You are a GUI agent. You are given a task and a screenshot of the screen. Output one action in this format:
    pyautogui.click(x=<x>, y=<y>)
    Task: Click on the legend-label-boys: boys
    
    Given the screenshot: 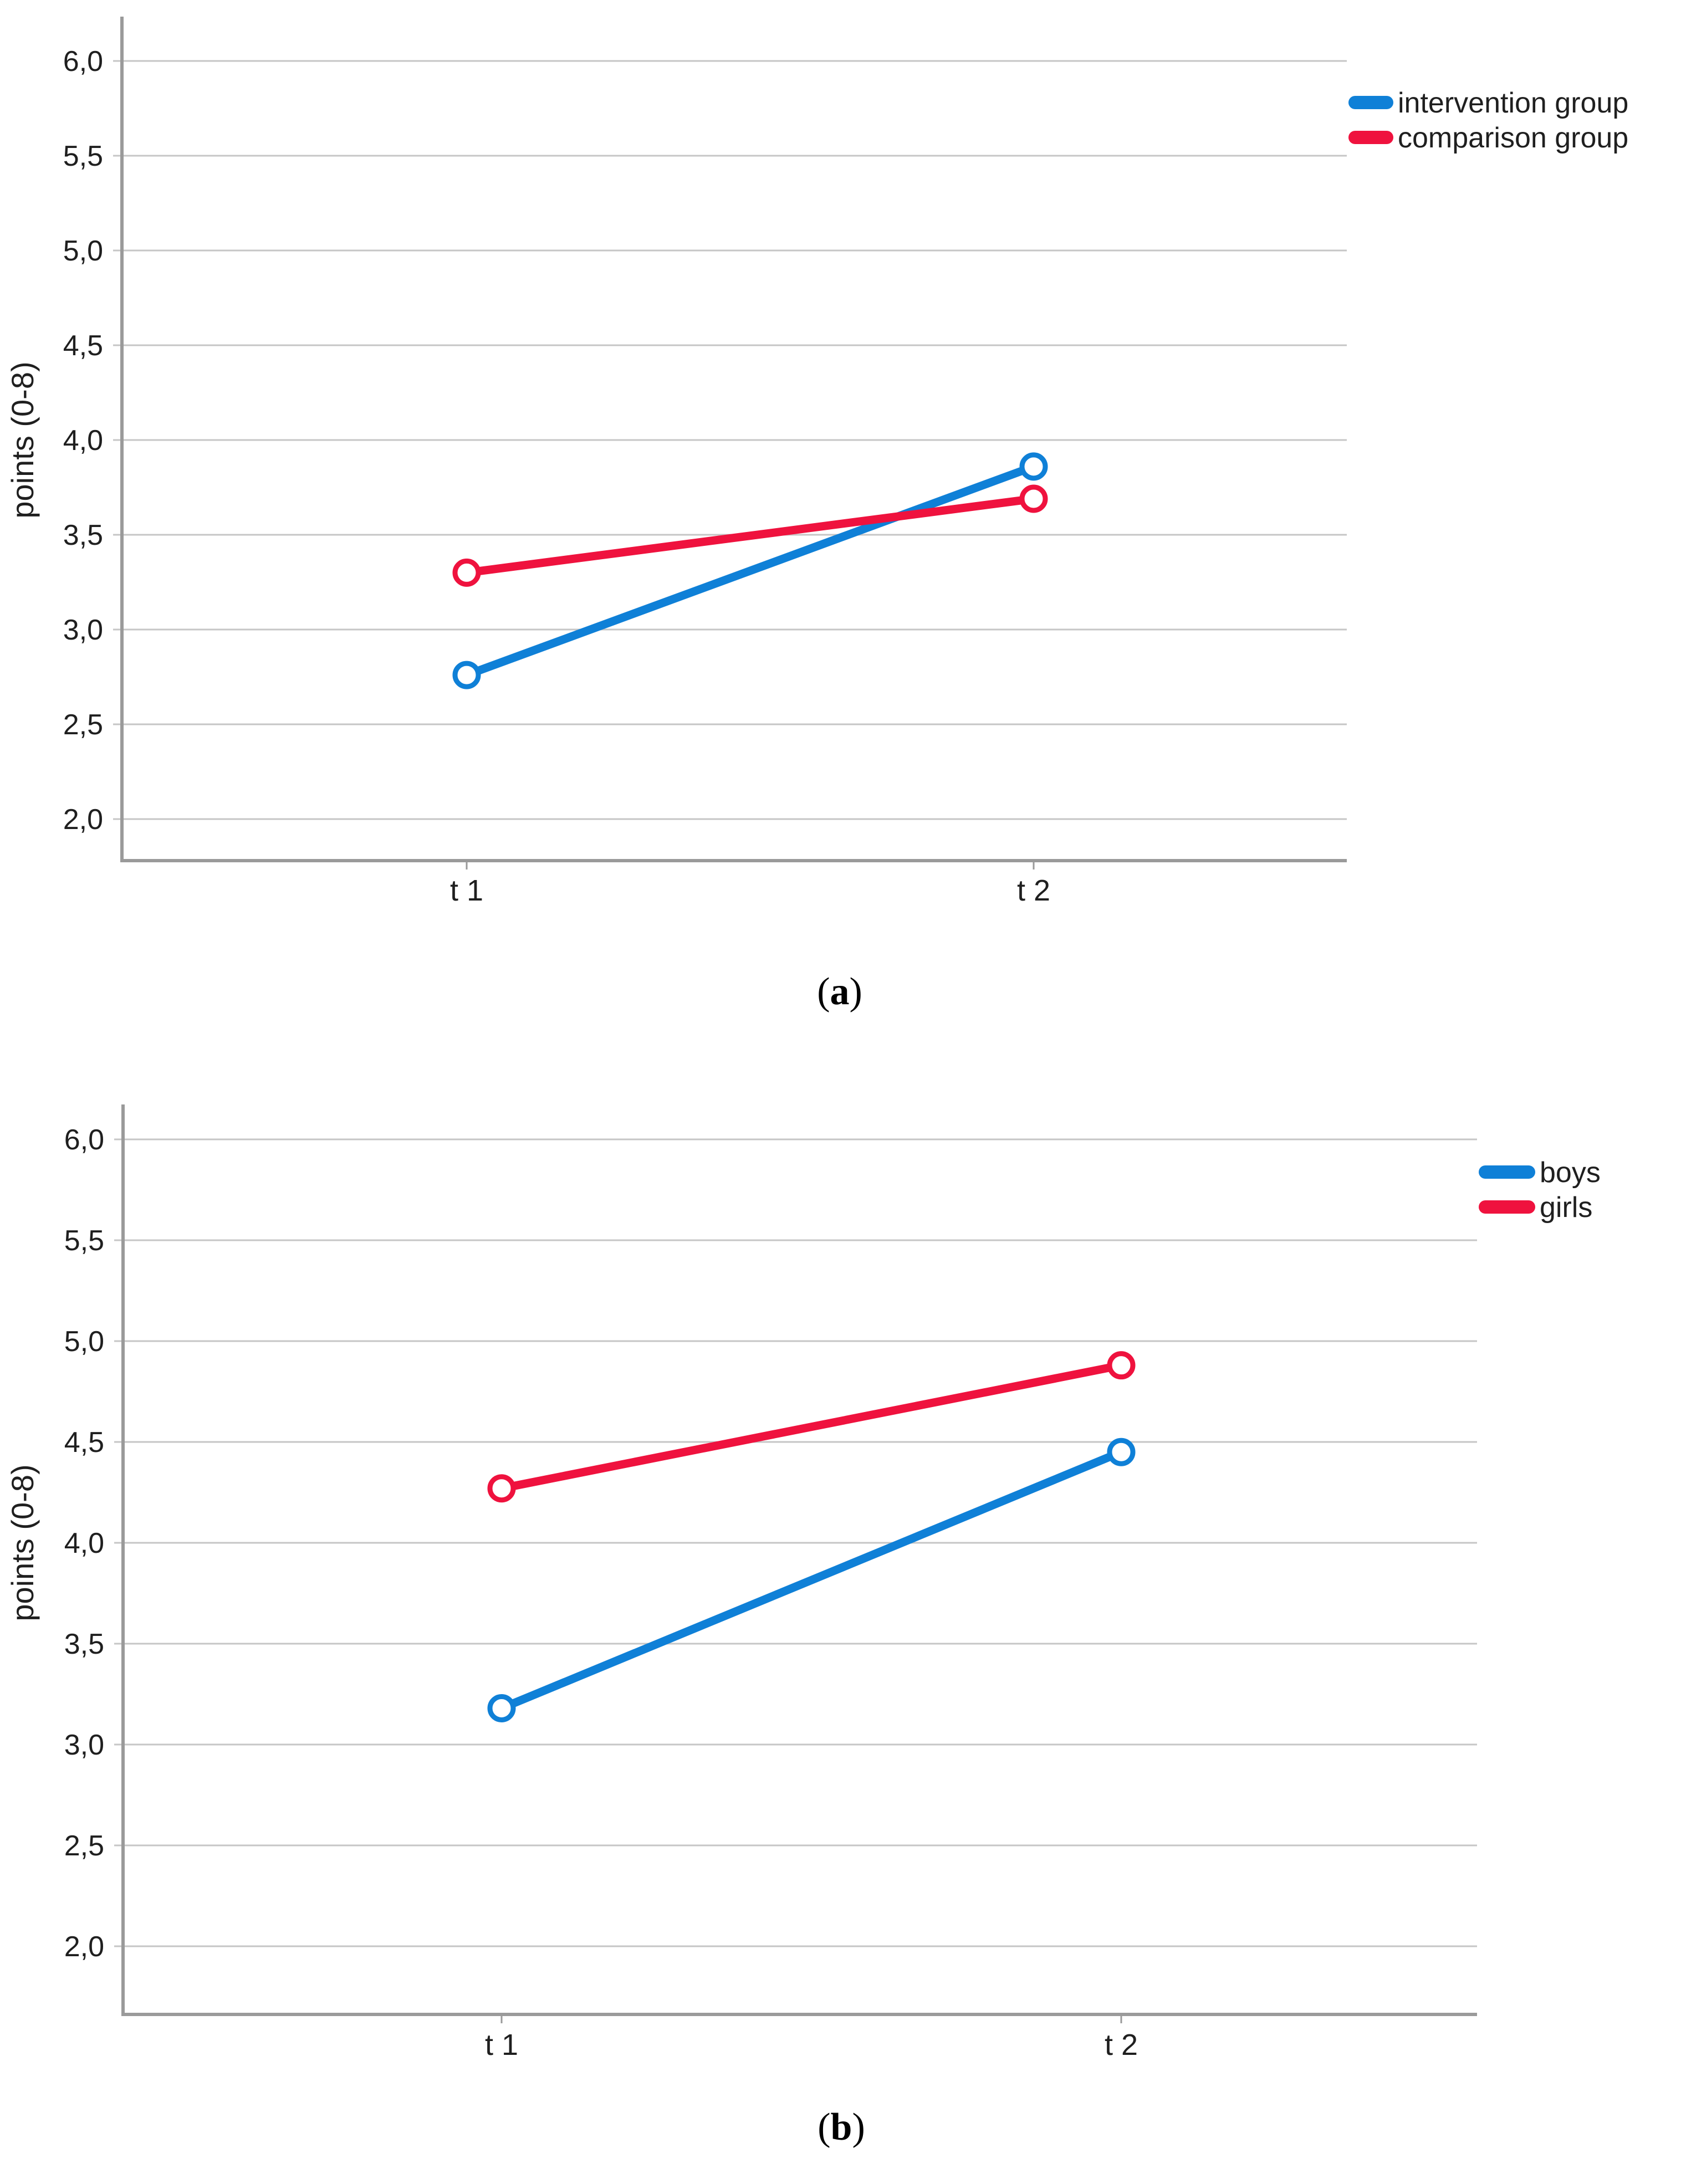 What is the action you would take?
    pyautogui.click(x=1571, y=1173)
    